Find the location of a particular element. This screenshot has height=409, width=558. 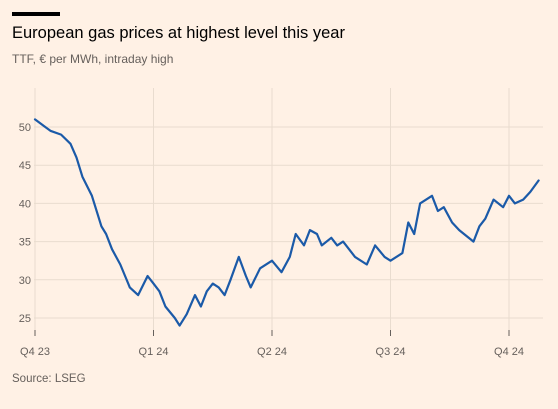

y-tick-label: 50 is located at coordinates (25, 128).